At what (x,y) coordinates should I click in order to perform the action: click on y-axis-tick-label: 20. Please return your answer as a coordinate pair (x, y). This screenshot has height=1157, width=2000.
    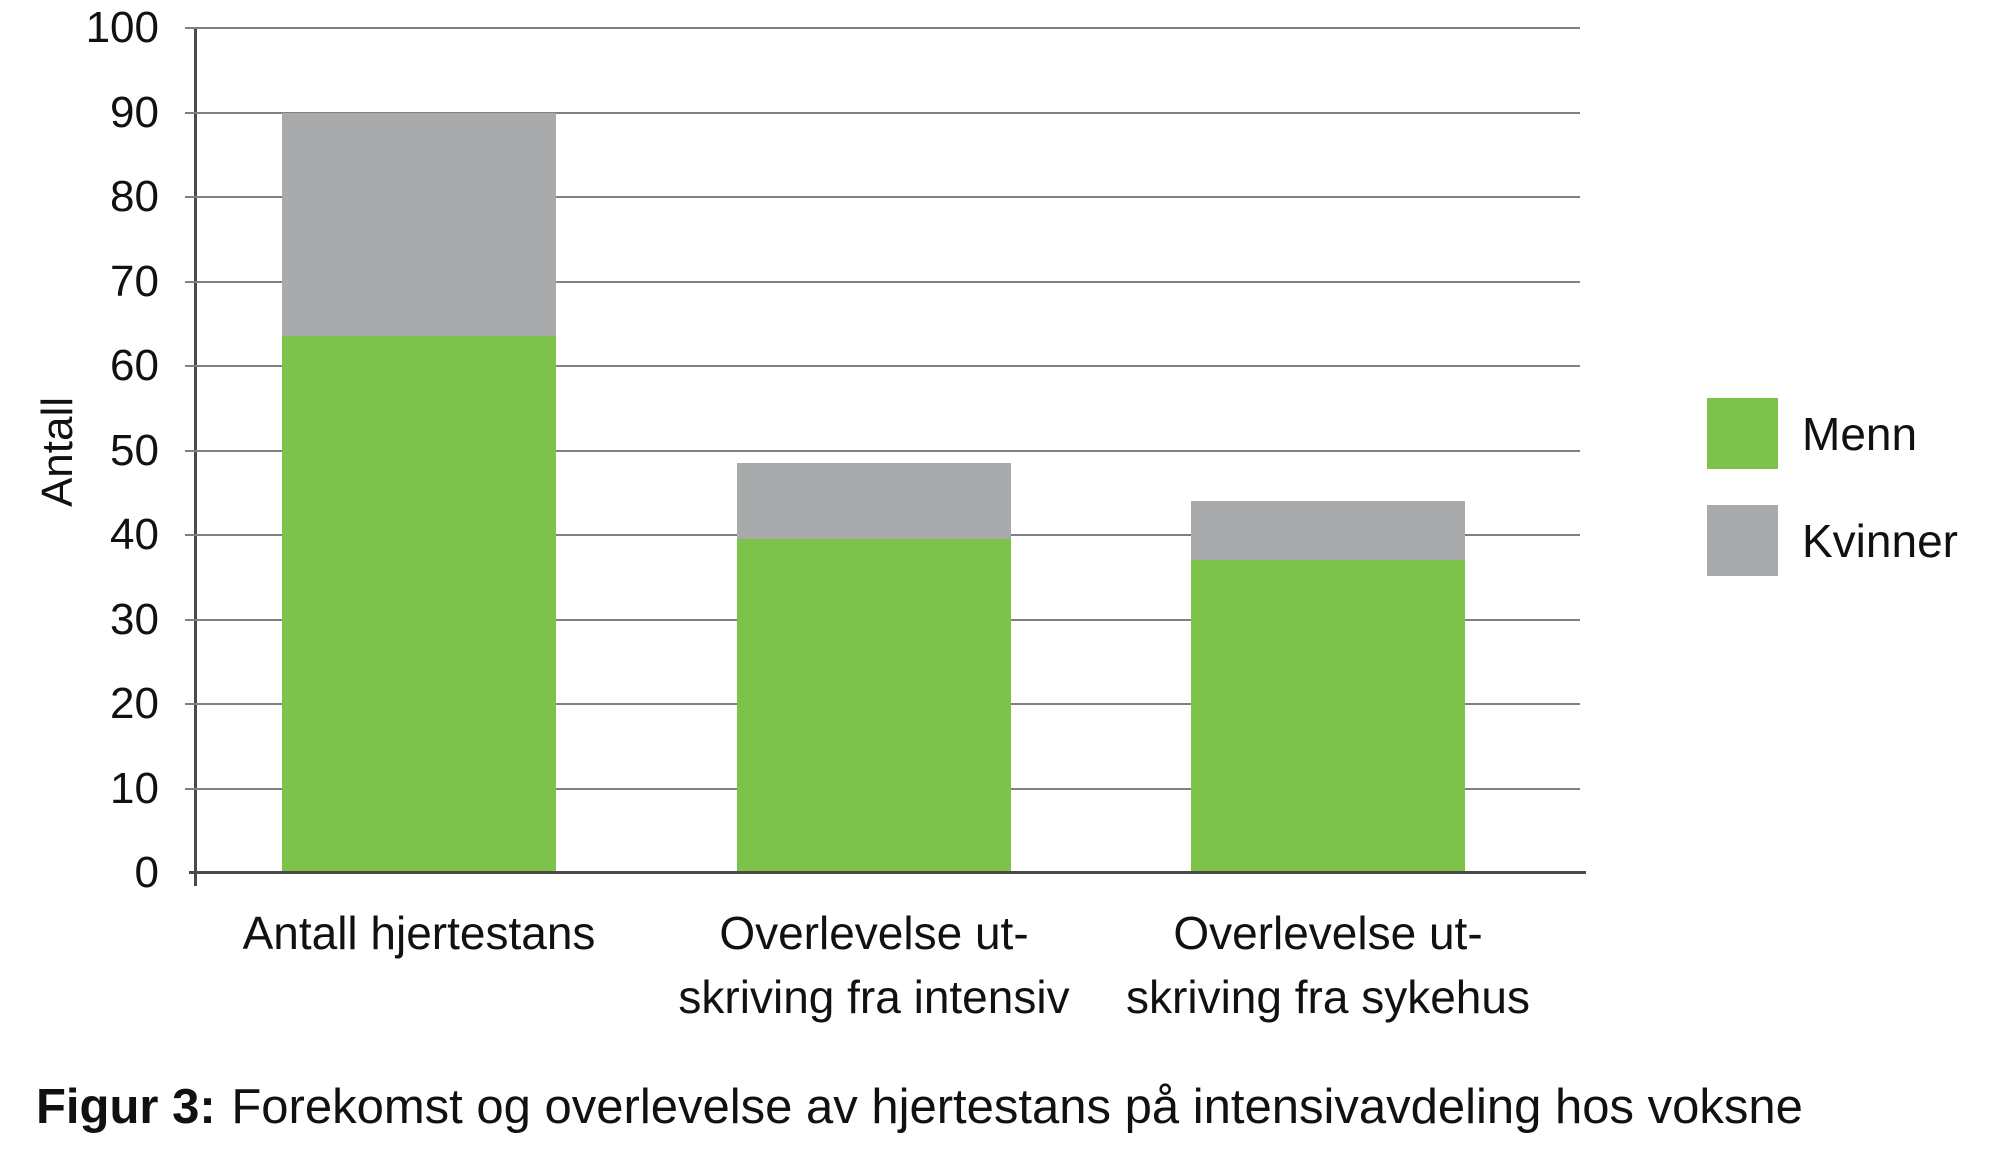
    Looking at the image, I should click on (134, 703).